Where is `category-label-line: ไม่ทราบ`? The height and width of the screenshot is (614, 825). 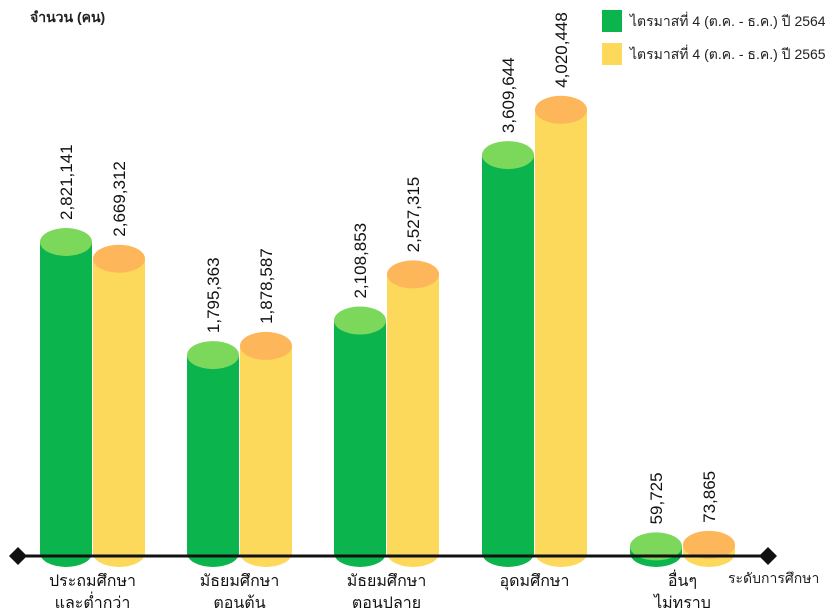
category-label-line: ไม่ทราบ is located at coordinates (681, 602).